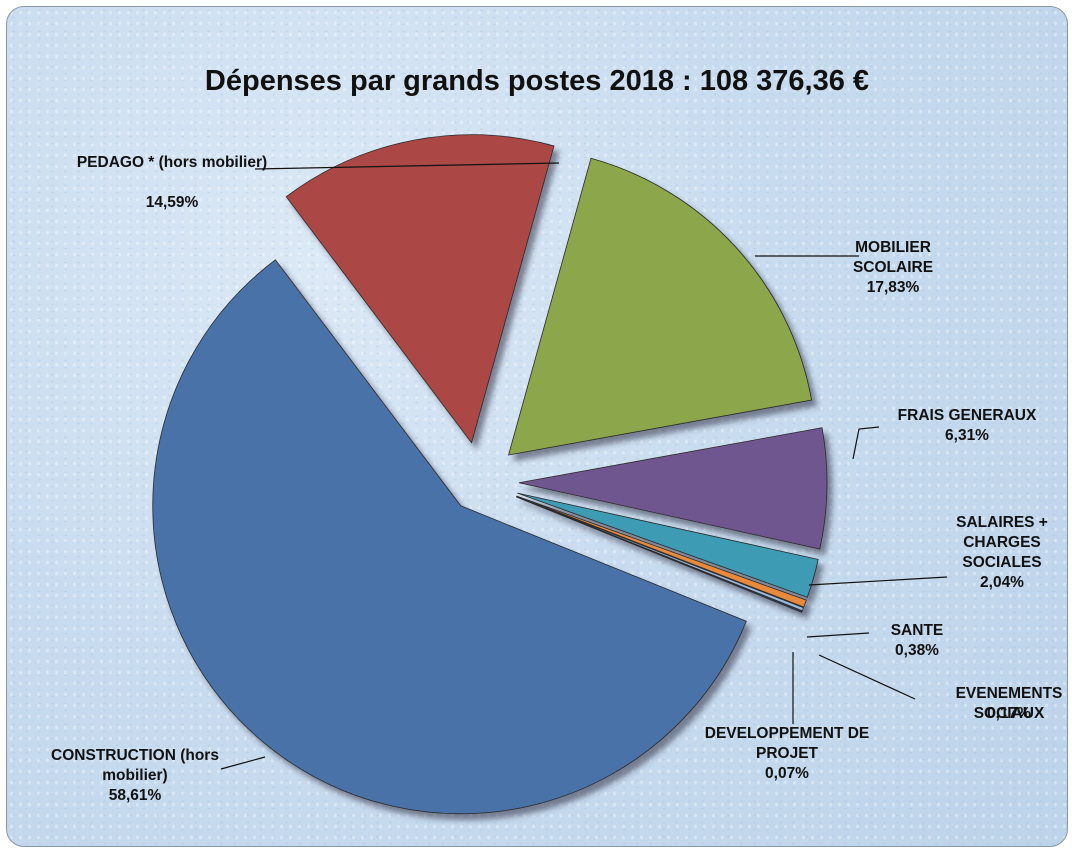 Image resolution: width=1072 pixels, height=857 pixels. I want to click on slice-label: SANTE, so click(917, 630).